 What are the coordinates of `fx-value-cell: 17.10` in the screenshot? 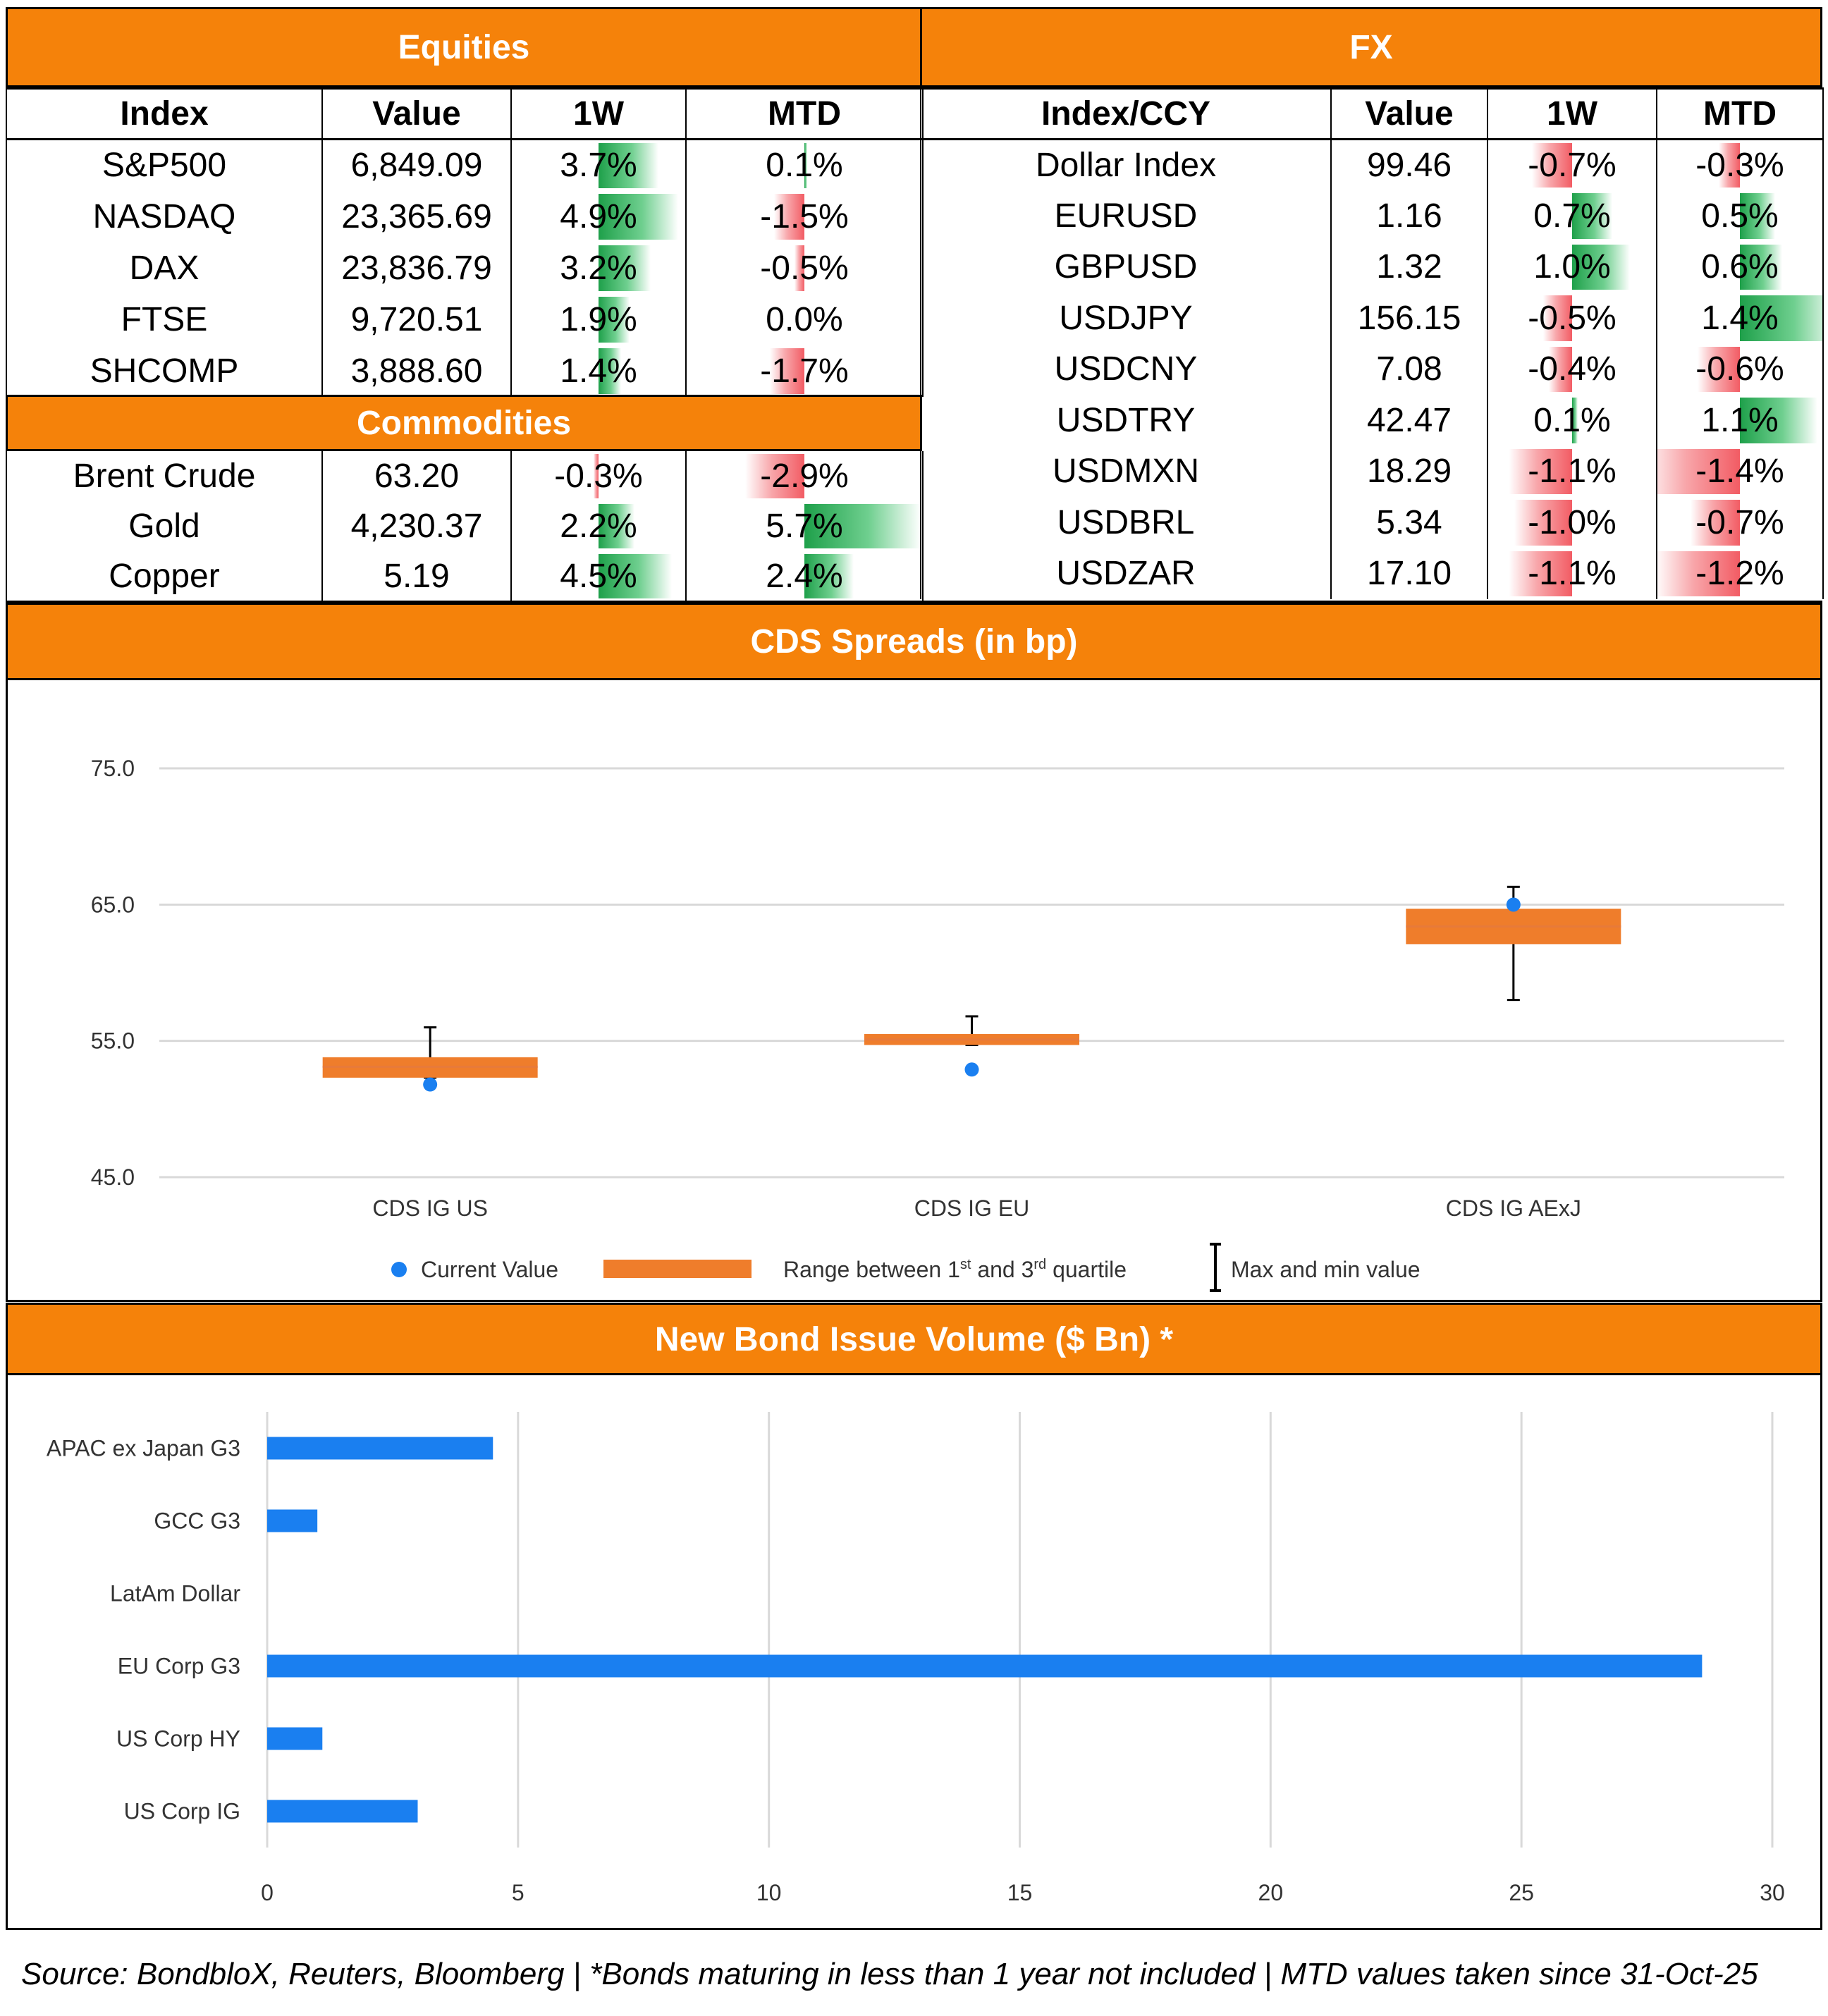 It's located at (1409, 573).